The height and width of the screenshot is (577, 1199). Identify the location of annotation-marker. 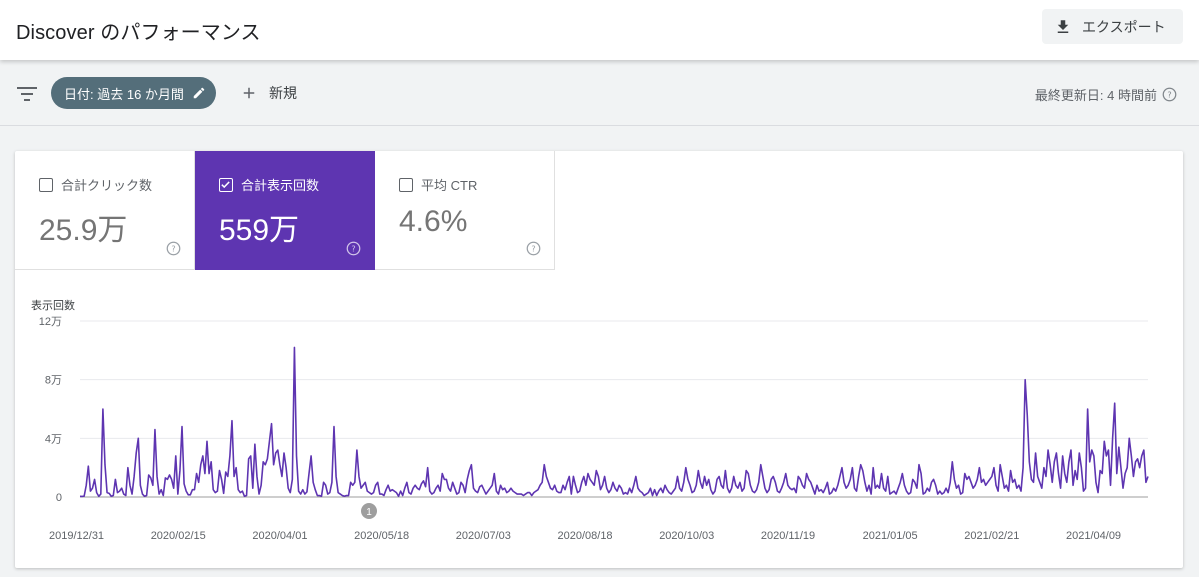
(369, 511).